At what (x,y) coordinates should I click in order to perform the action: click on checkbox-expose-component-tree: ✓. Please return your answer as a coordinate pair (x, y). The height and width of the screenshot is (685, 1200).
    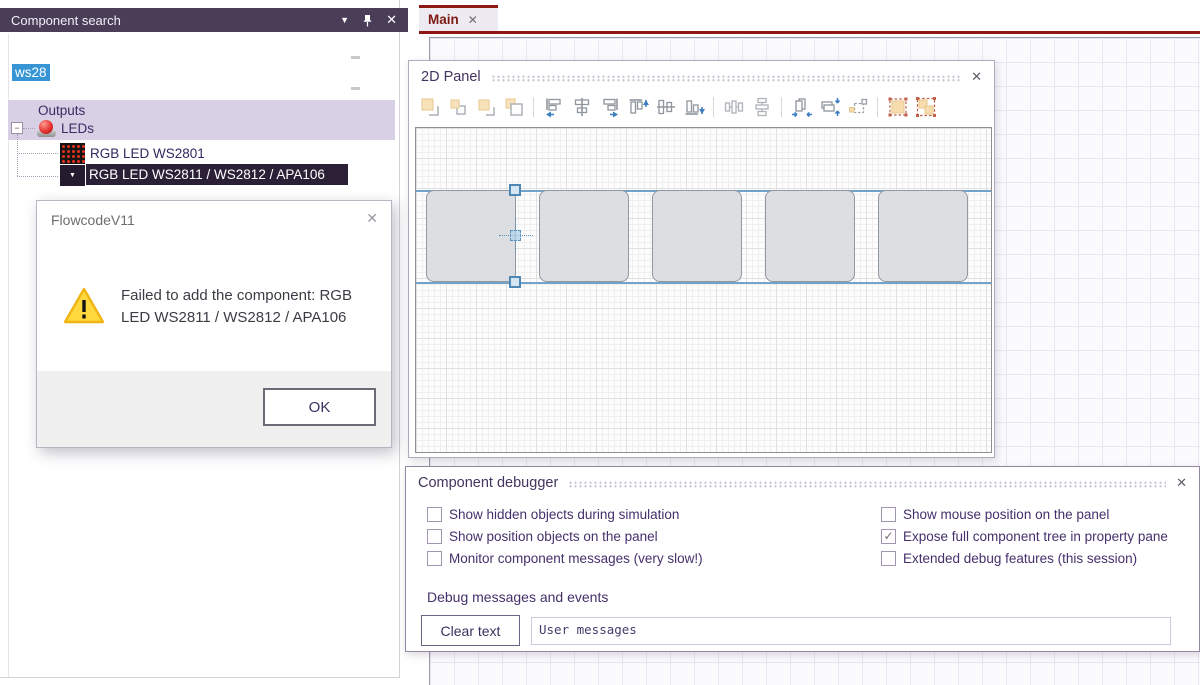
    Looking at the image, I should click on (888, 536).